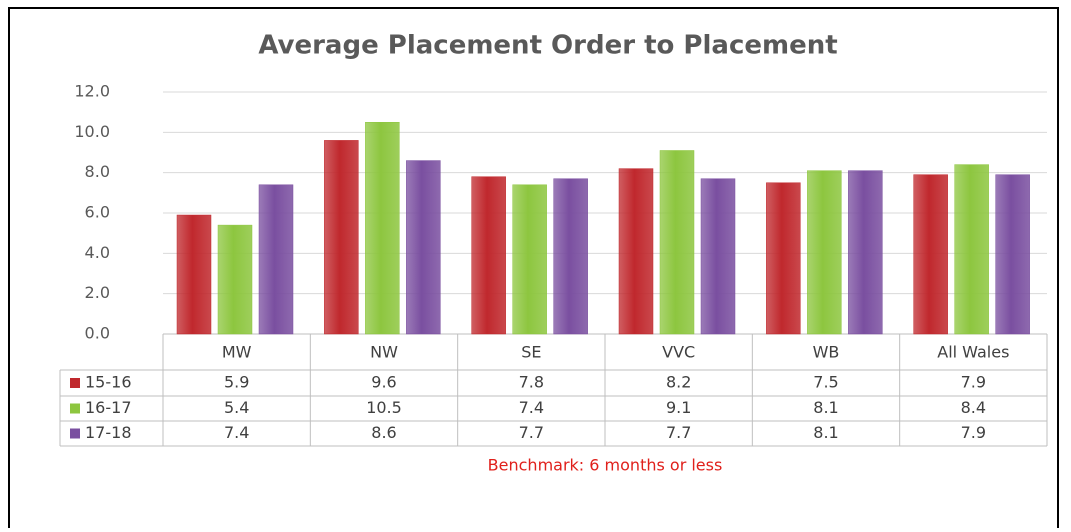  What do you see at coordinates (678, 352) in the screenshot?
I see `x-tick-label: VVC` at bounding box center [678, 352].